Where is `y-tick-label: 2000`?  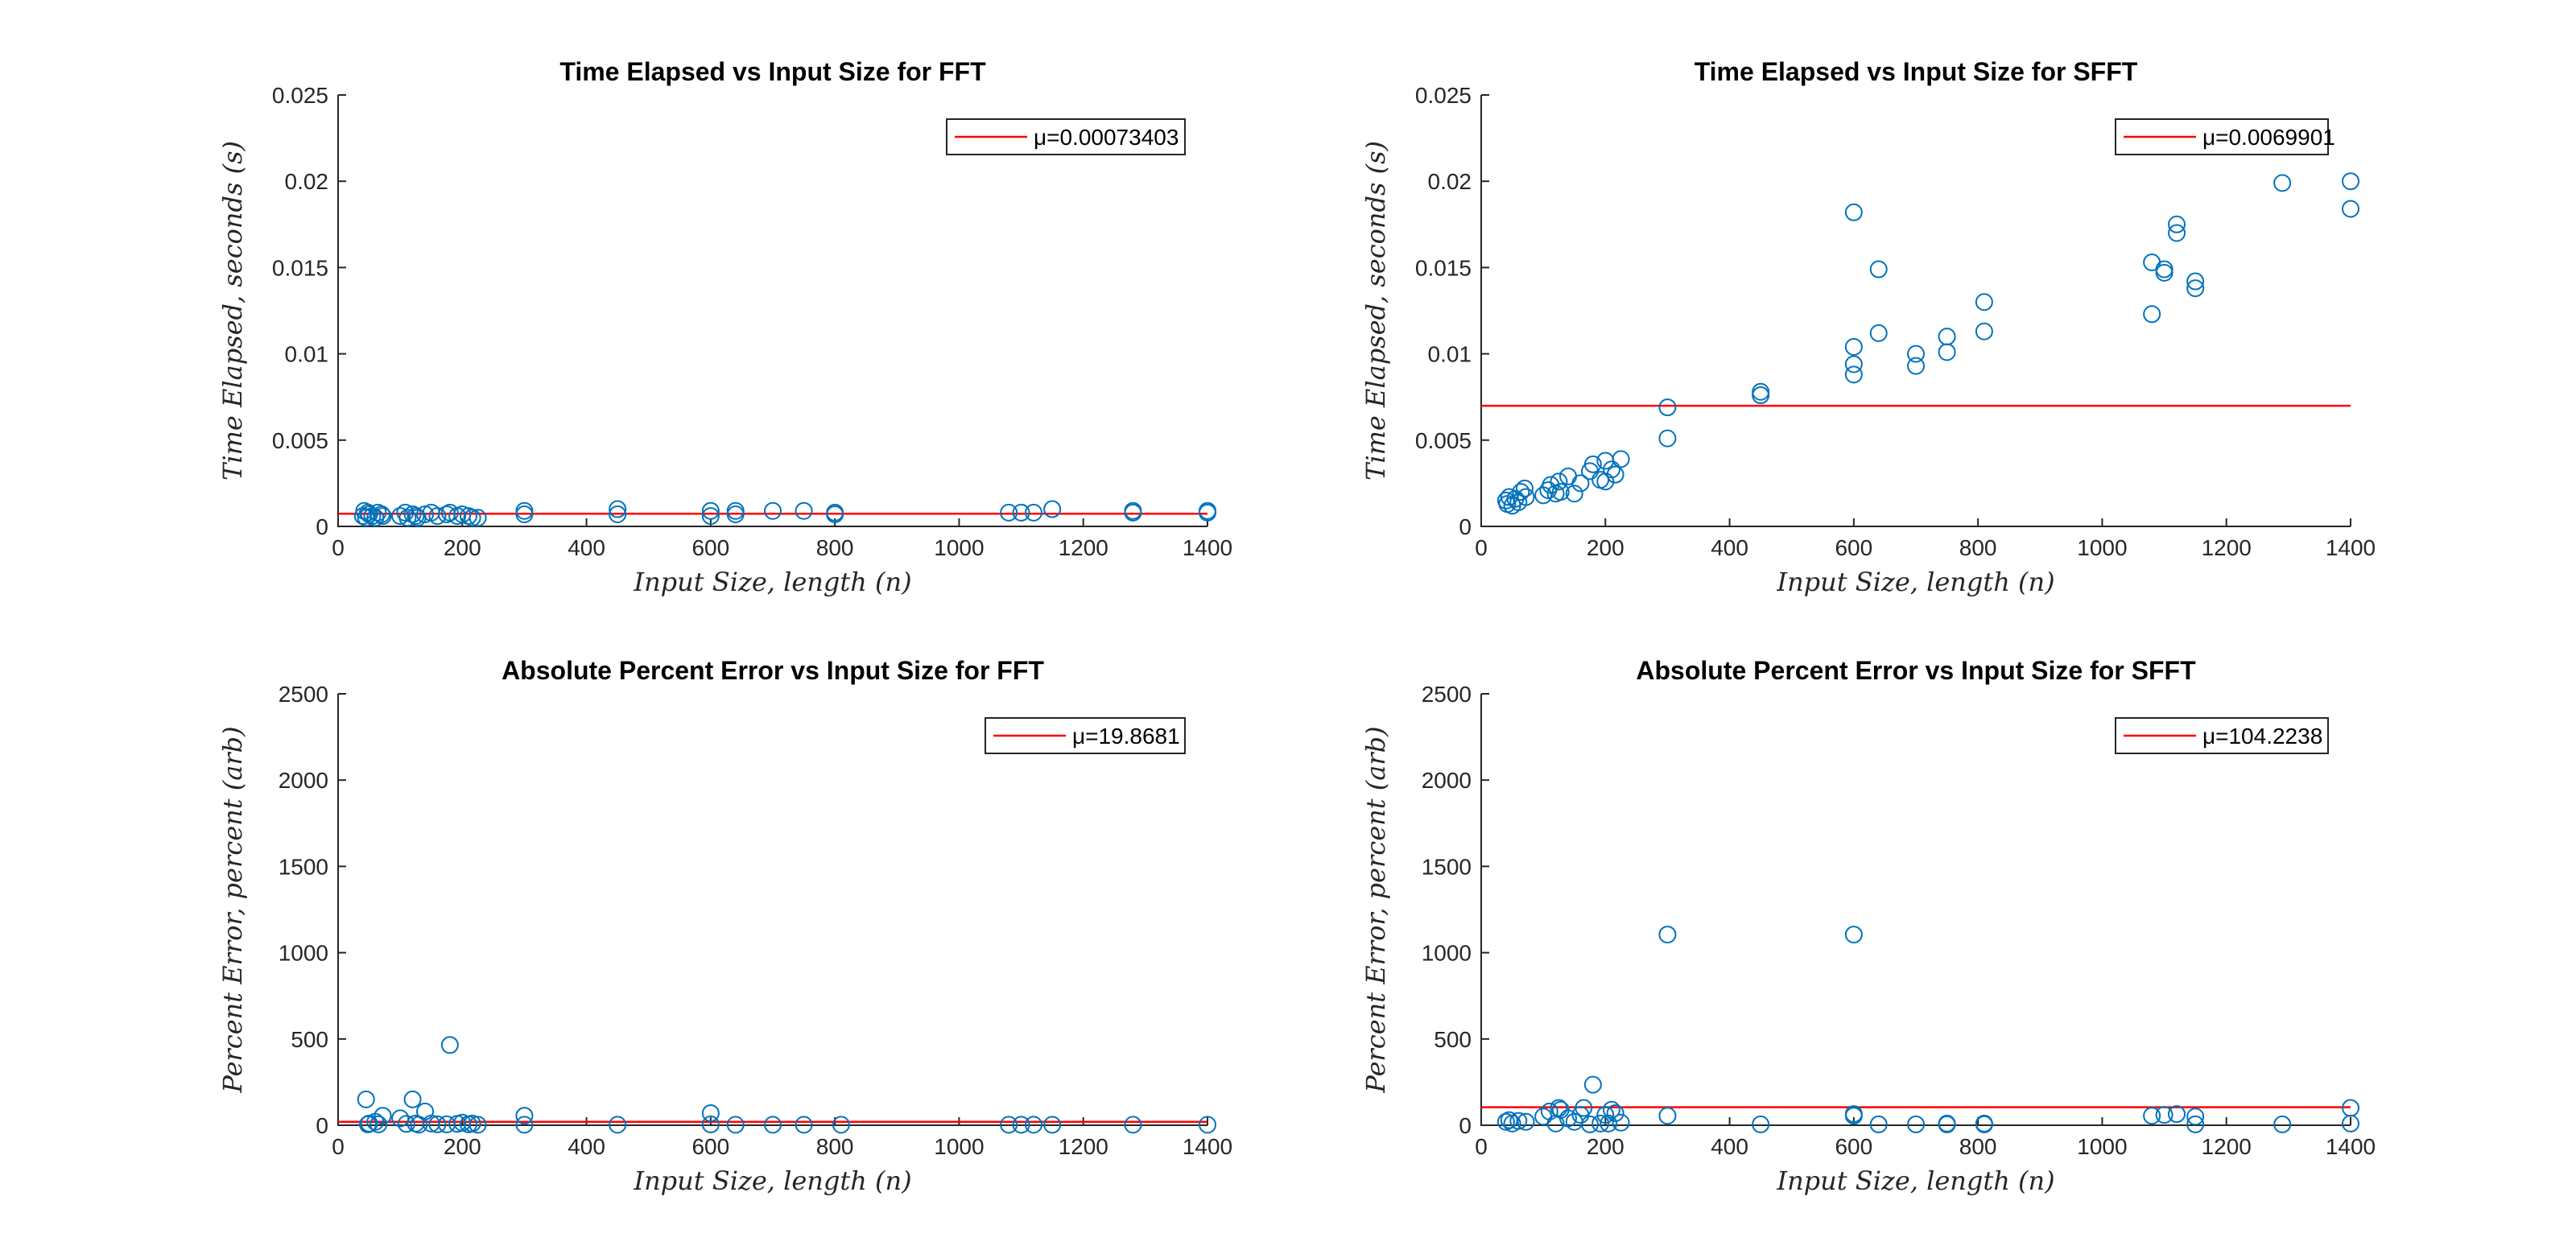
y-tick-label: 2000 is located at coordinates (1447, 780).